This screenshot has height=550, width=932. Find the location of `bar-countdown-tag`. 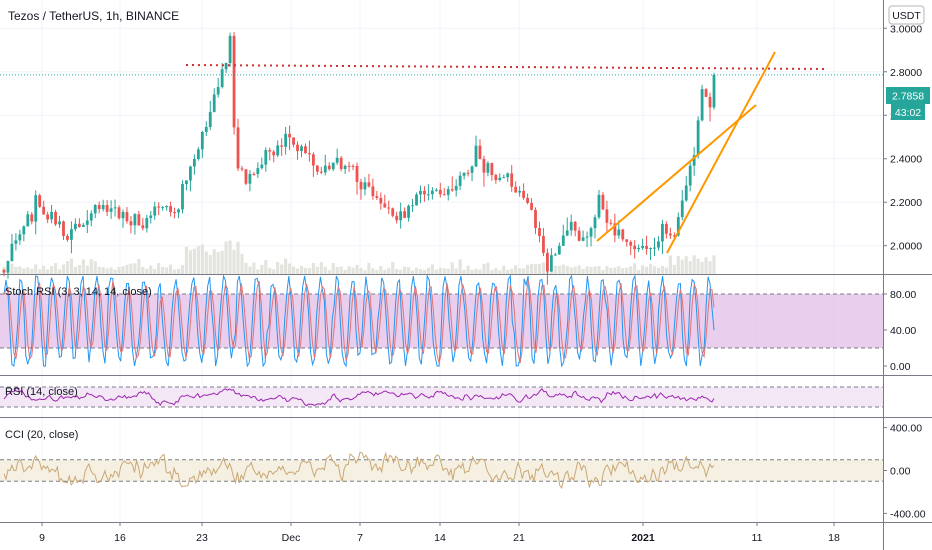

bar-countdown-tag is located at coordinates (908, 112).